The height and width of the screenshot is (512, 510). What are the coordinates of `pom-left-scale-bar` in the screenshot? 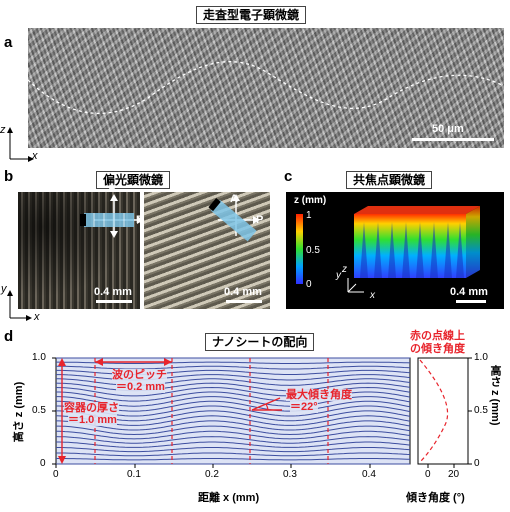 It's located at (114, 301).